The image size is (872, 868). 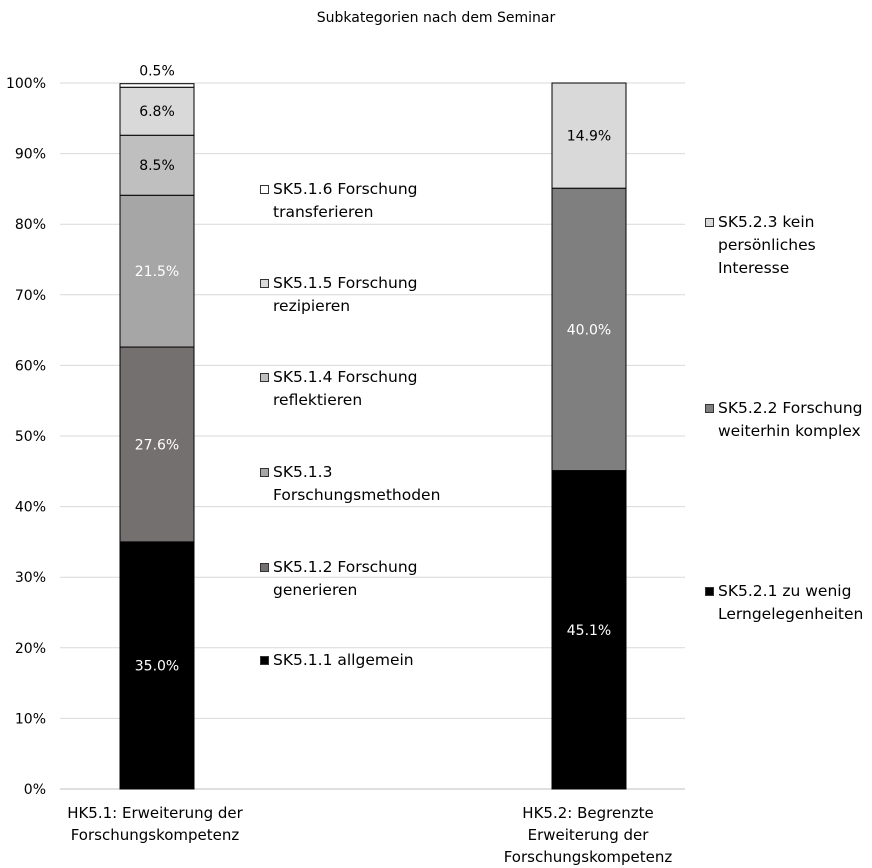 I want to click on data-label: 8.5%, so click(x=157, y=166).